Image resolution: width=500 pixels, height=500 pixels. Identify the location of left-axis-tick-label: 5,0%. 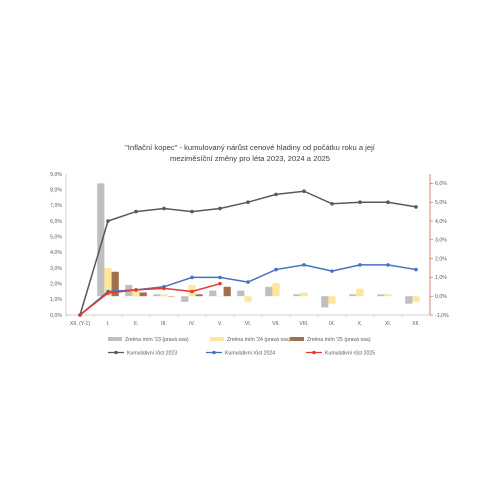
(56, 237).